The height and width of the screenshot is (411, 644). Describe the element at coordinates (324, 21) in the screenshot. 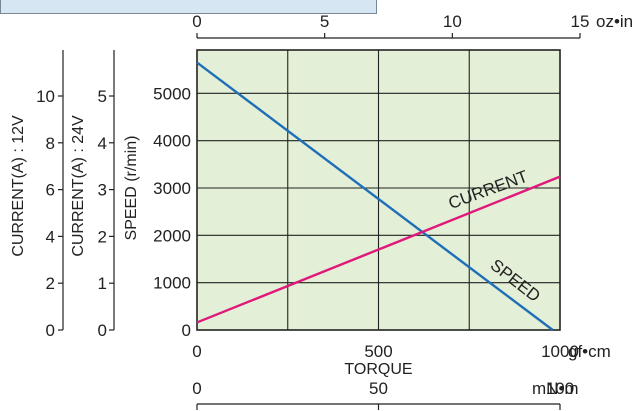

I see `top-axis-tick-label-1: 5` at that location.